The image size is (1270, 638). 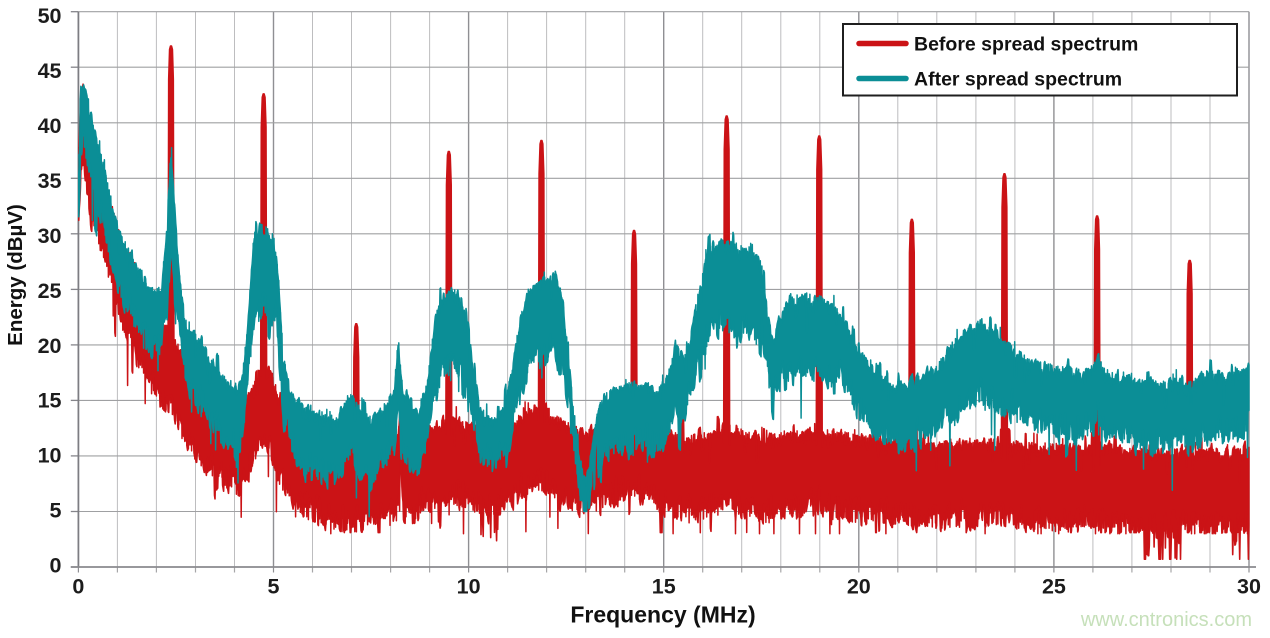 I want to click on svg-text: Before spread spectrum, so click(x=1026, y=45).